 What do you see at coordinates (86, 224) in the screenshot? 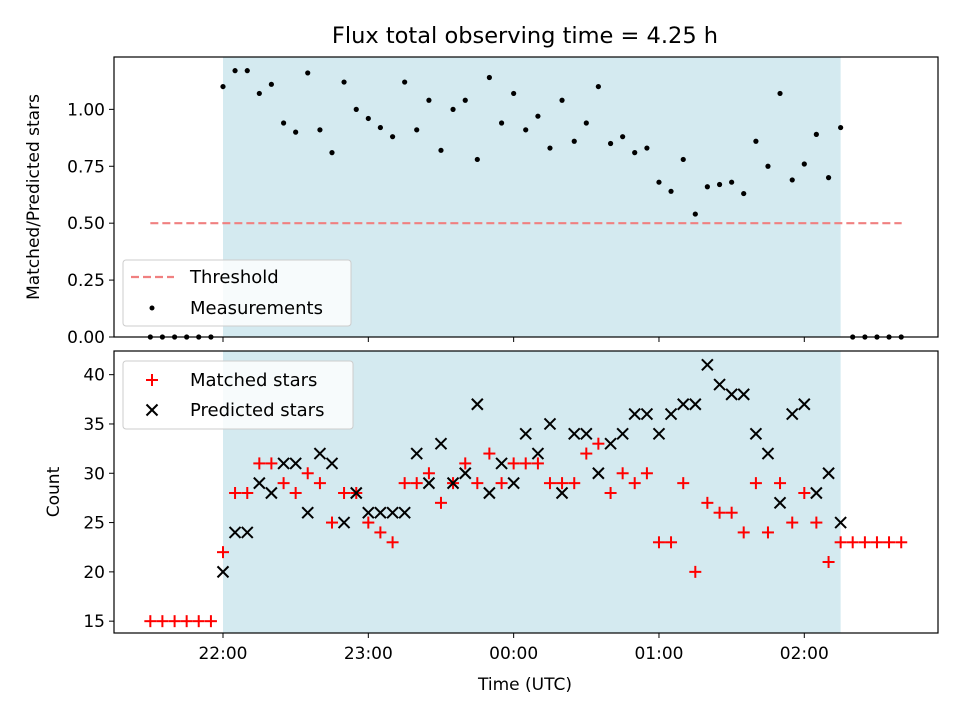
I see `y-tick-label: 0.50` at bounding box center [86, 224].